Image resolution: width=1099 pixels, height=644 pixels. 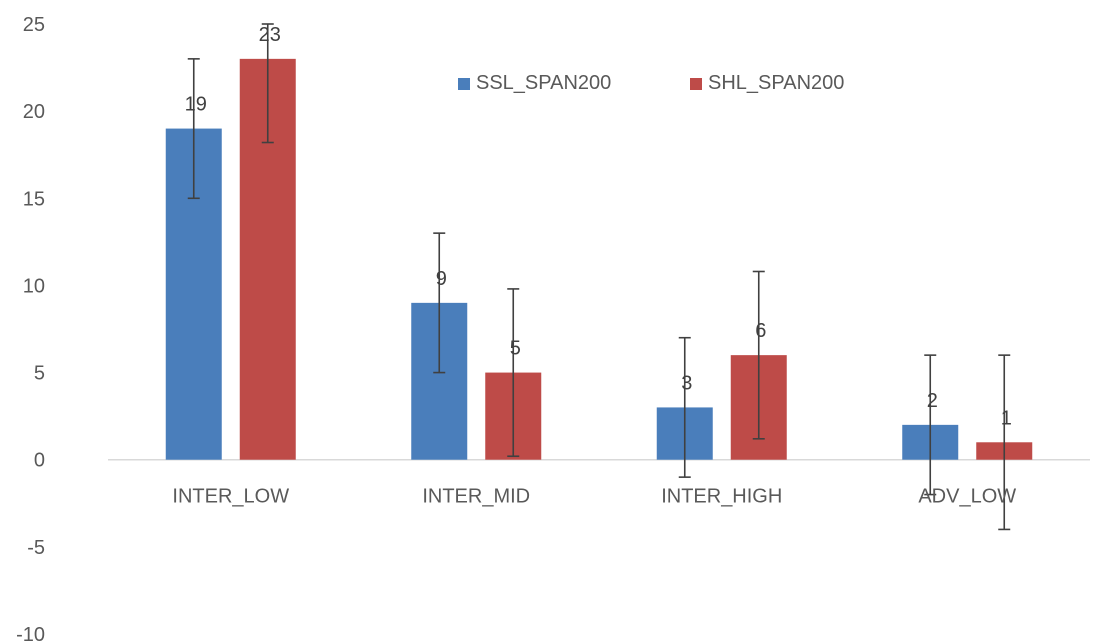 I want to click on data-label: 23, so click(x=270, y=35).